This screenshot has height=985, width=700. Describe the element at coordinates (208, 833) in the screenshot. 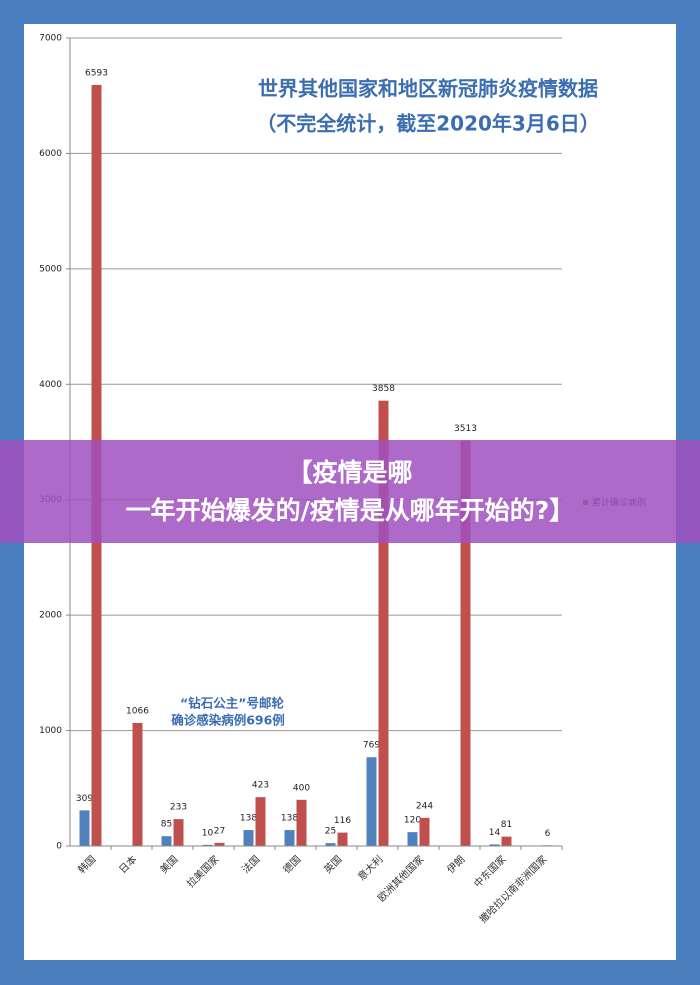

I see `value-label: 10` at that location.